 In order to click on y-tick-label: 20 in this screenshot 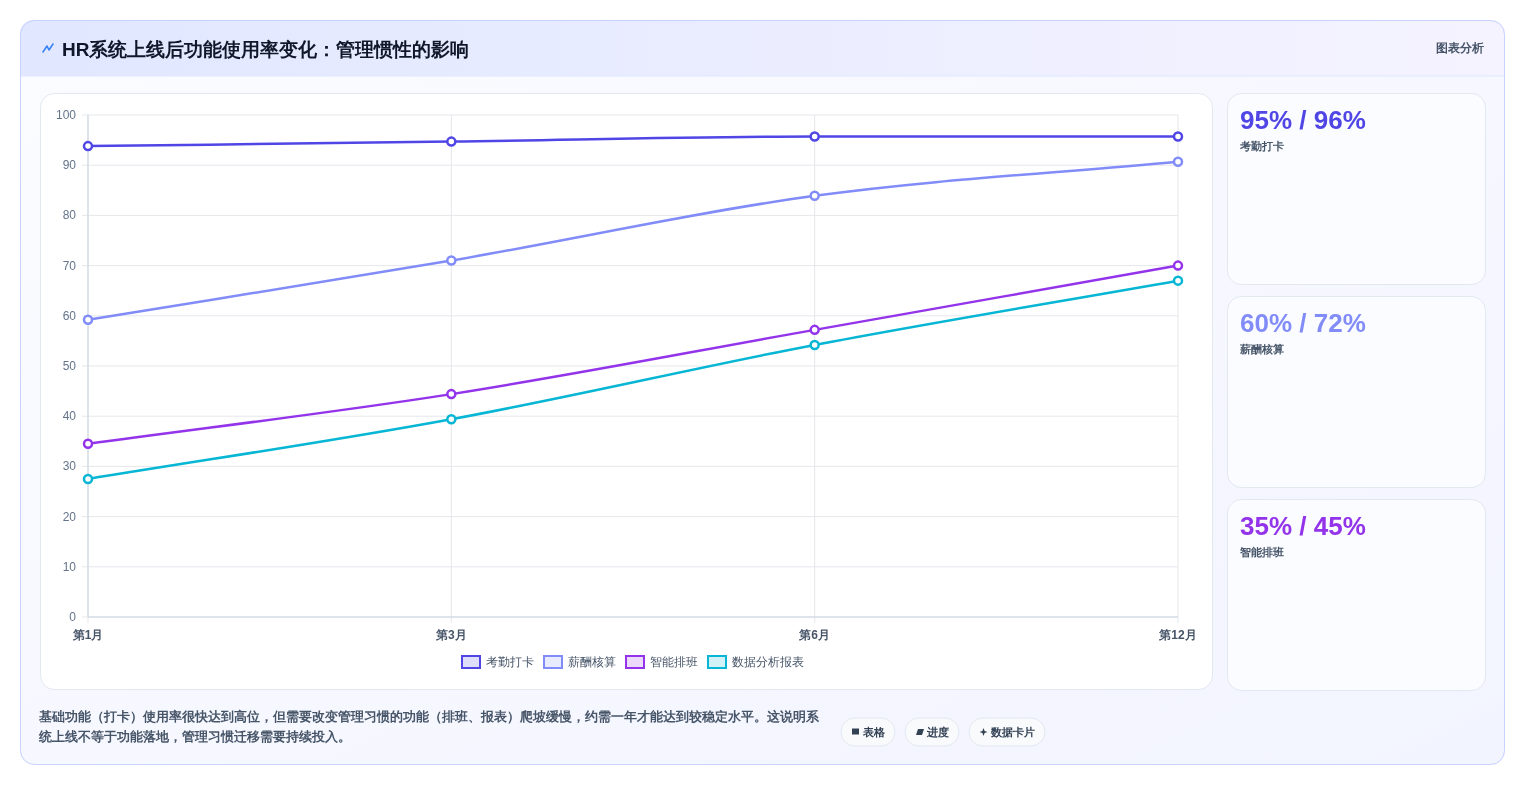, I will do `click(69, 516)`.